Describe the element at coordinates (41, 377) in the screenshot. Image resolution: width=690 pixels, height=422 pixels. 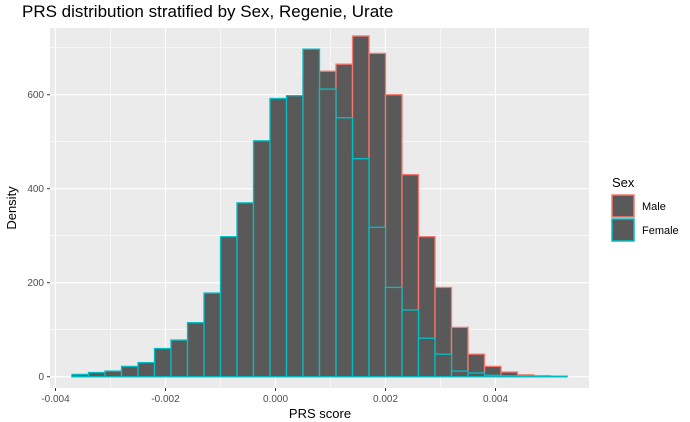
I see `y-tick-label: 0` at that location.